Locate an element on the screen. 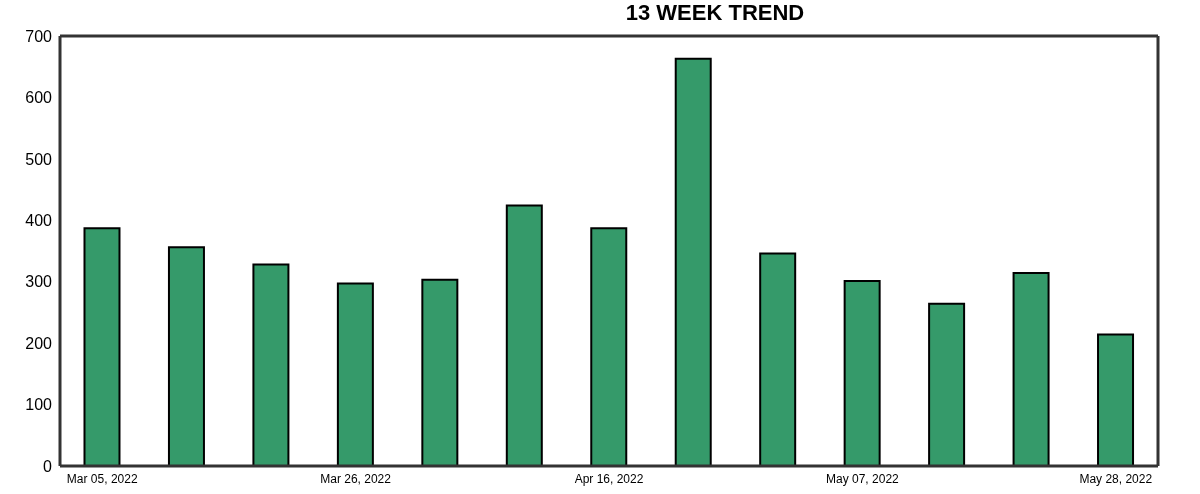 The image size is (1200, 494). x-tick-label: Mar 26, 2022 is located at coordinates (356, 478).